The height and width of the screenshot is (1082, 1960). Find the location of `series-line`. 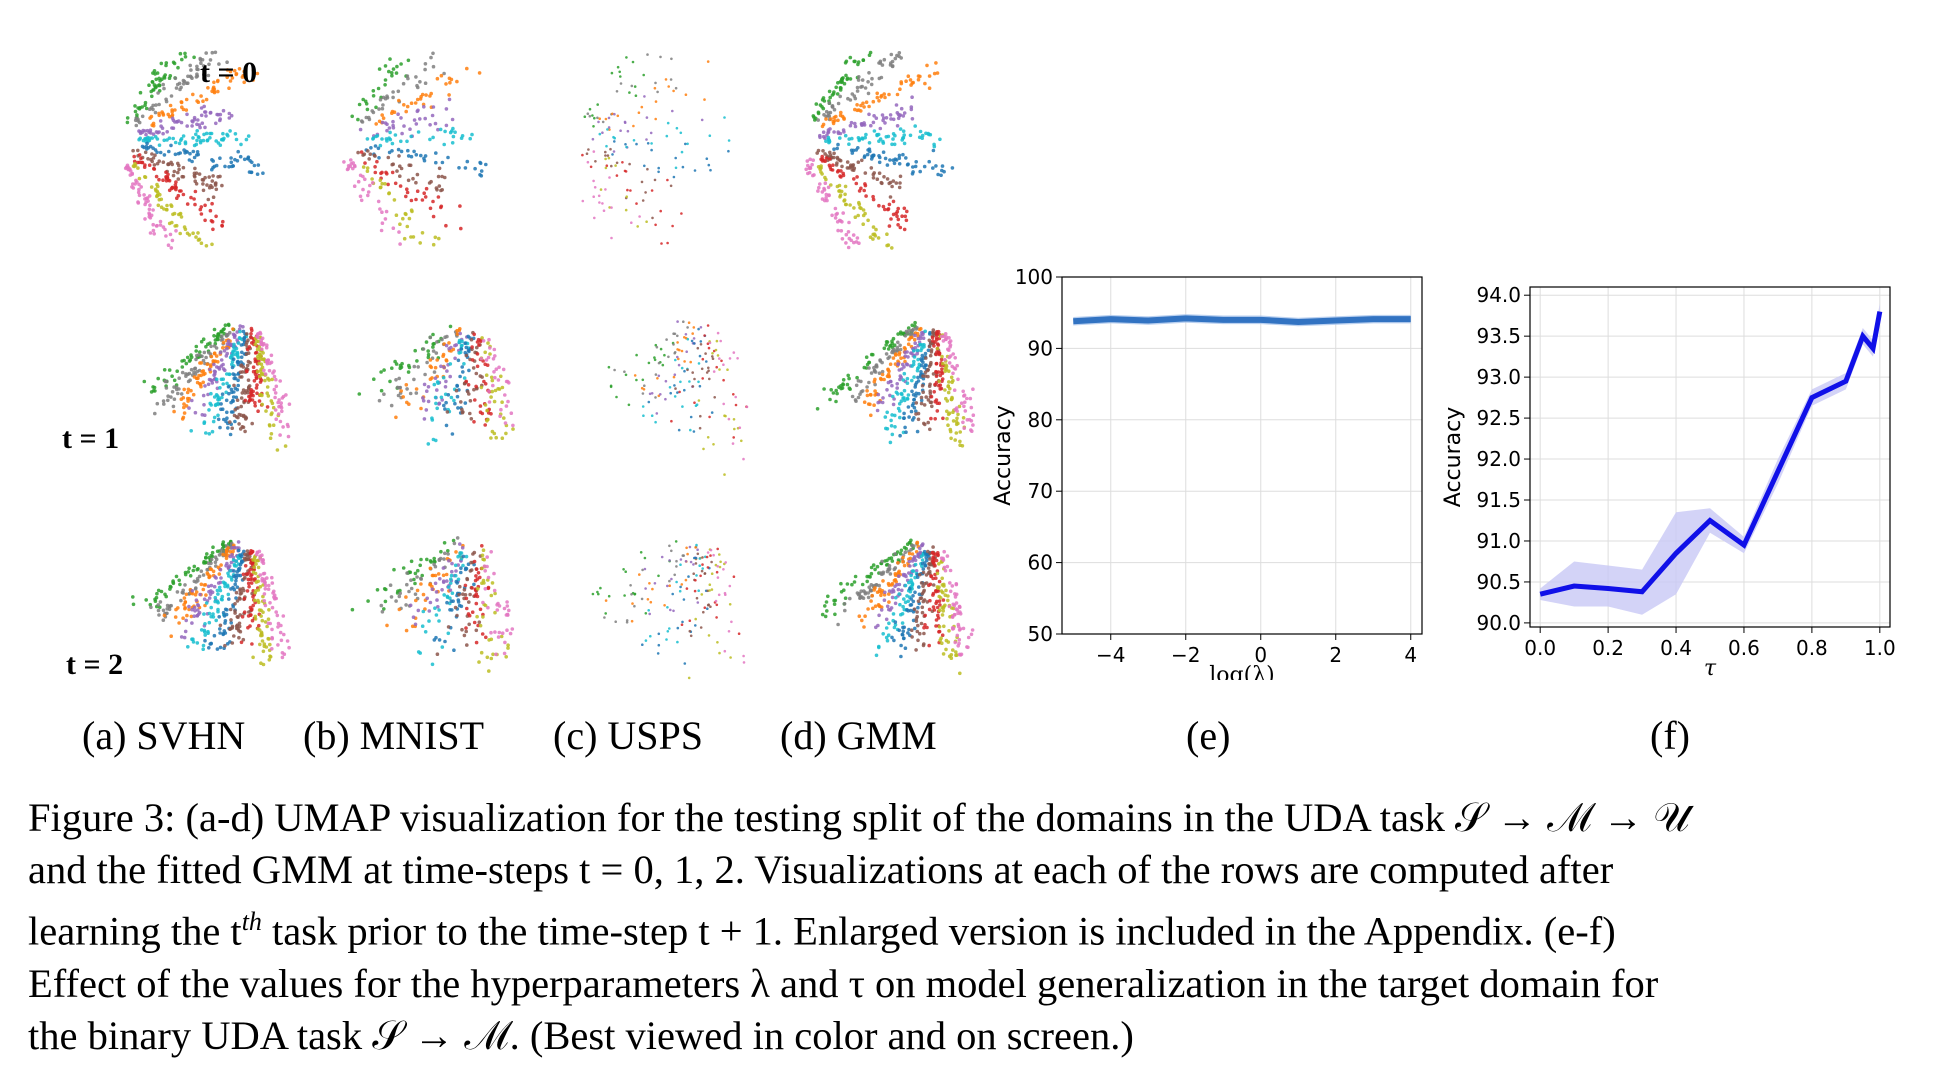

series-line is located at coordinates (1711, 454).